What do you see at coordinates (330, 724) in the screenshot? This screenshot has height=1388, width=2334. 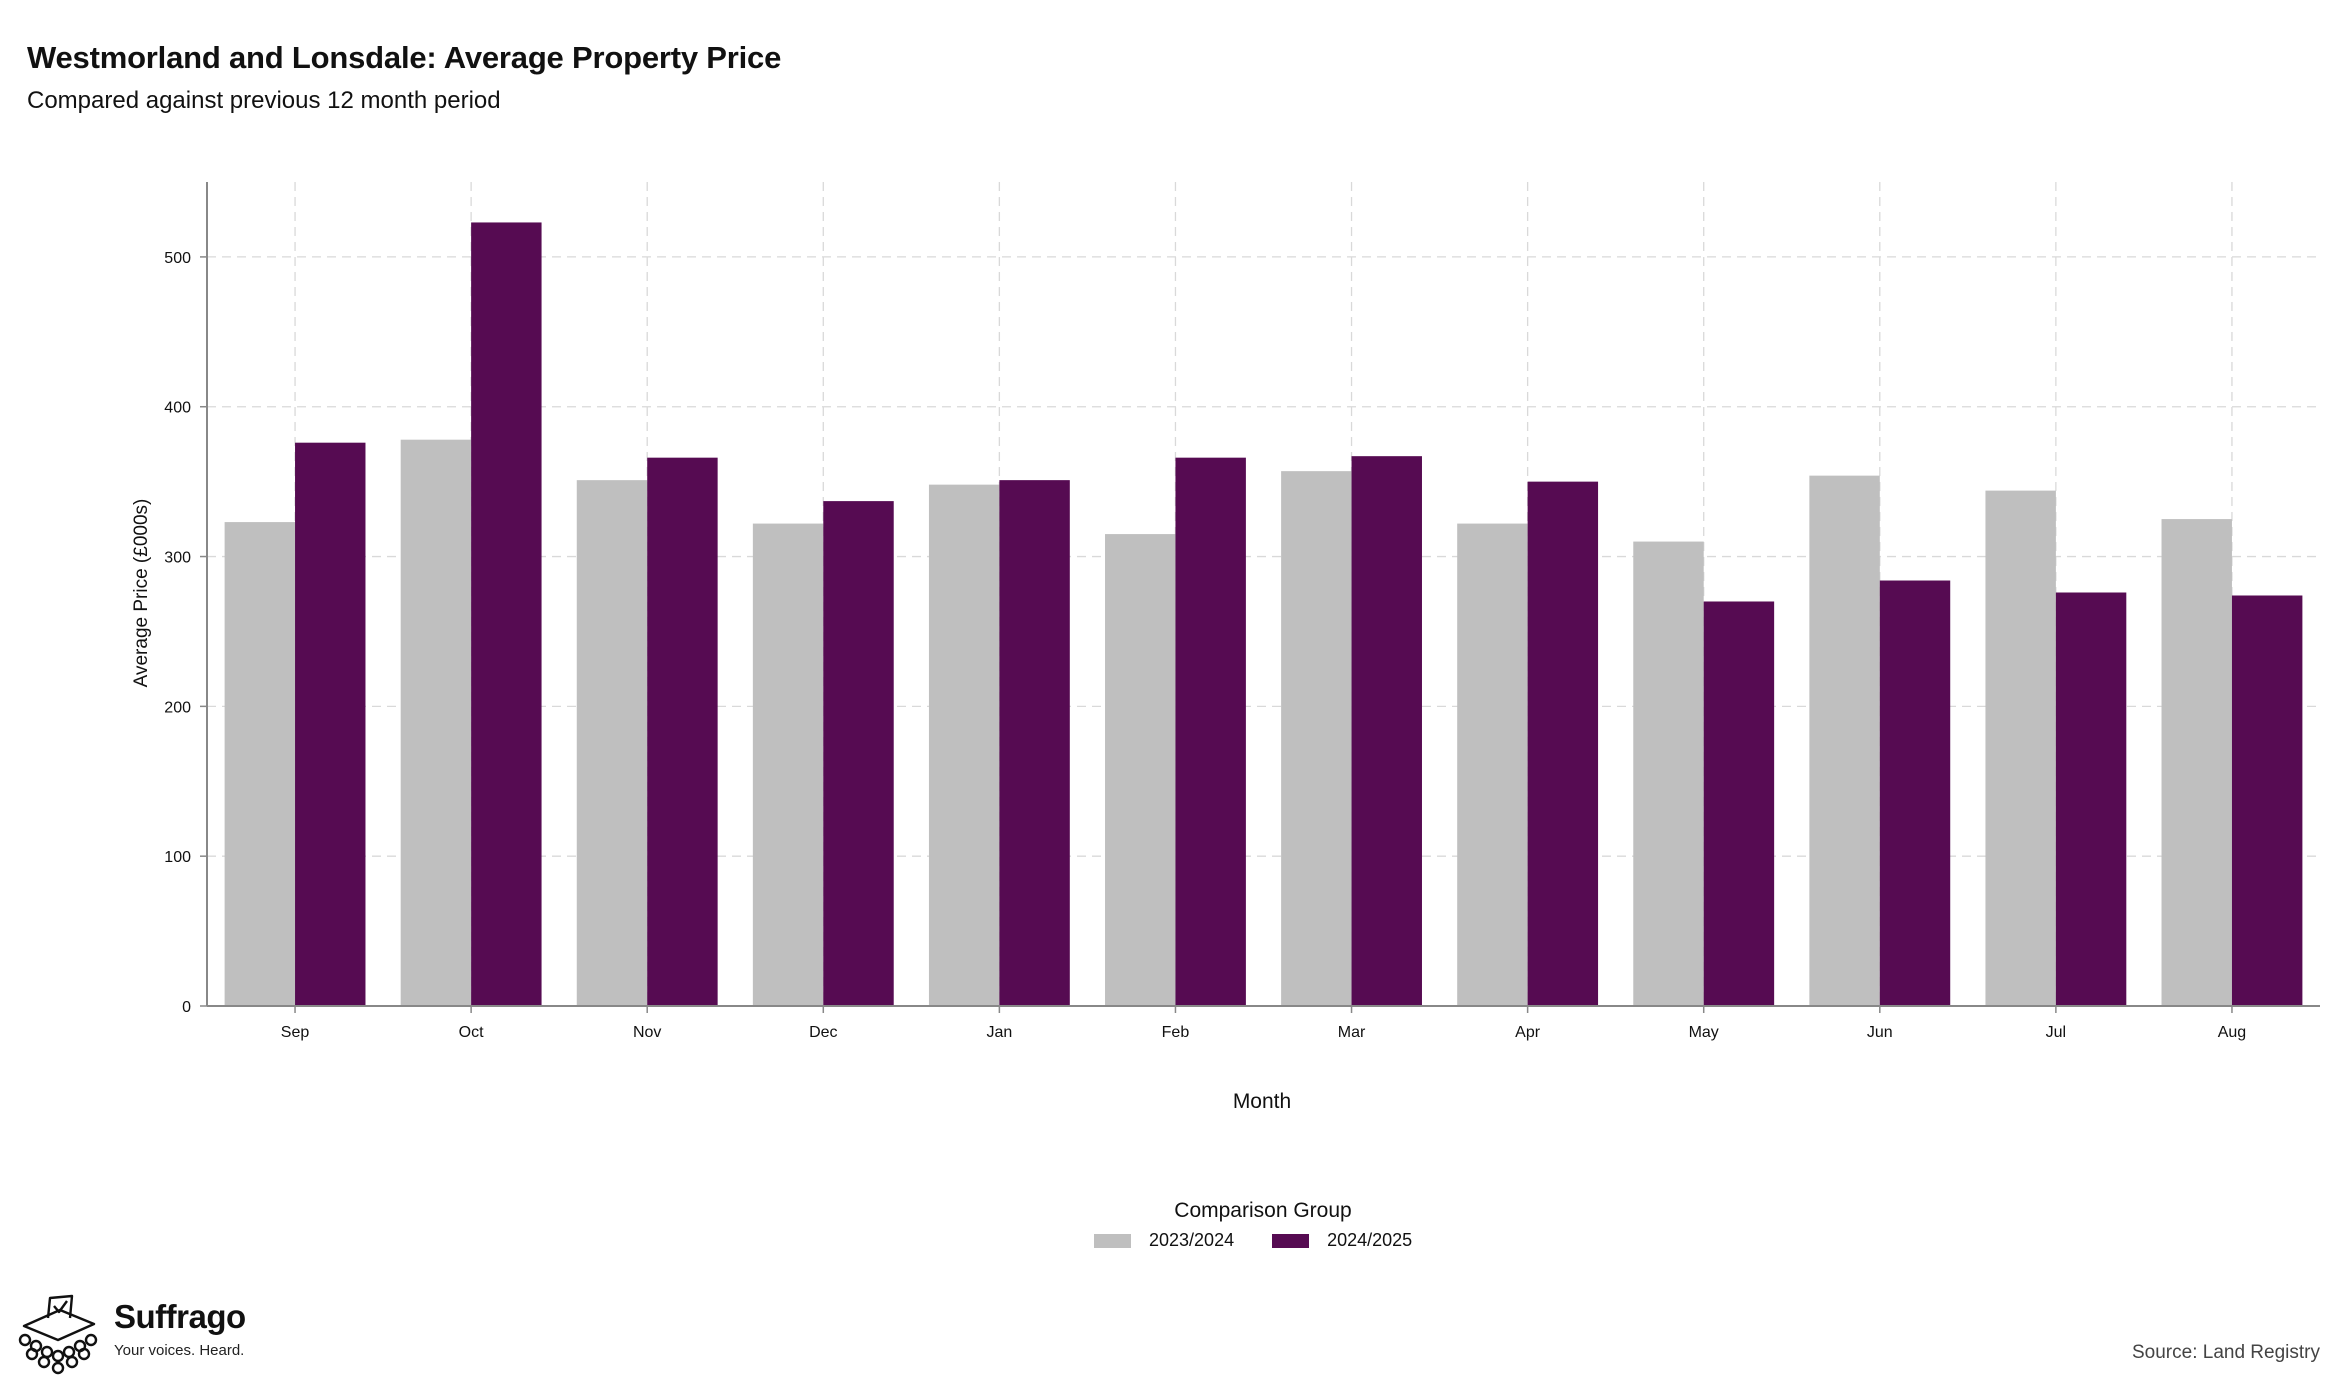 I see `bar-2024-2025-sep` at bounding box center [330, 724].